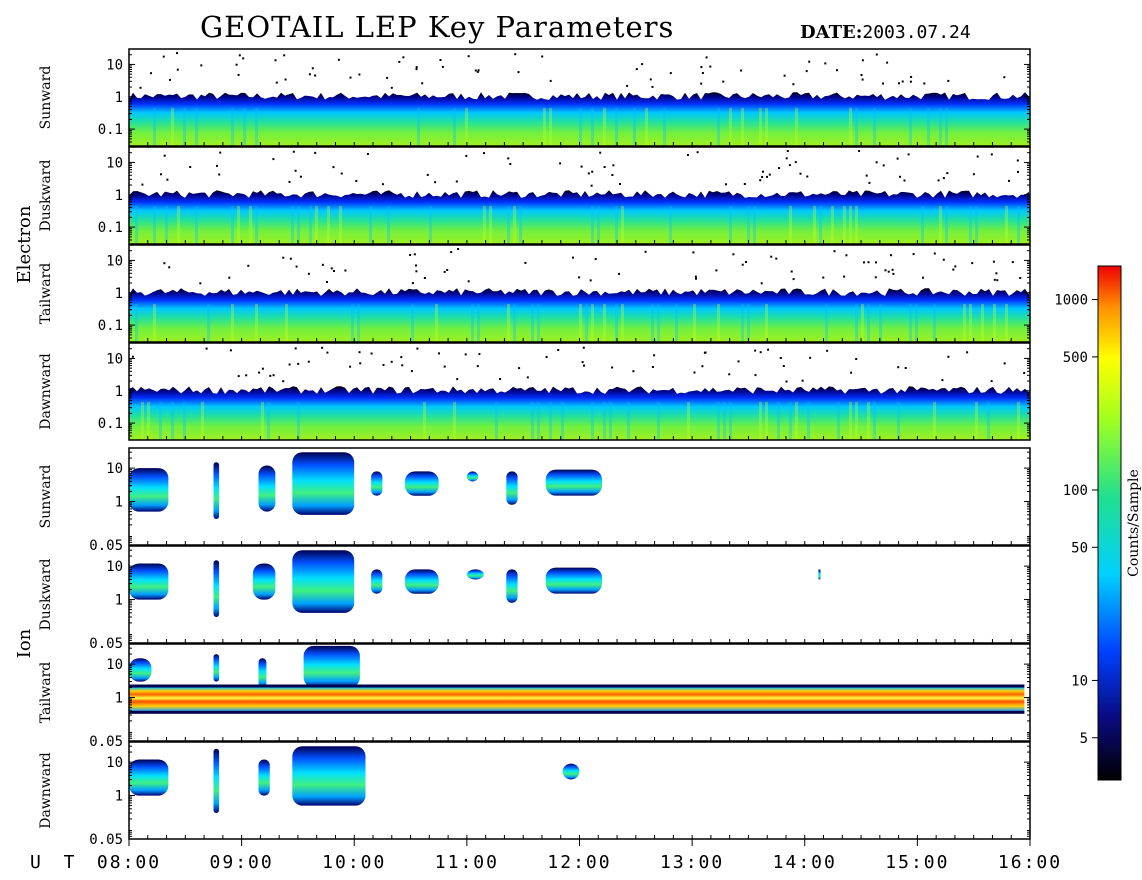 This screenshot has width=1142, height=880. What do you see at coordinates (1075, 358) in the screenshot?
I see `colorbar-tick-label: 500` at bounding box center [1075, 358].